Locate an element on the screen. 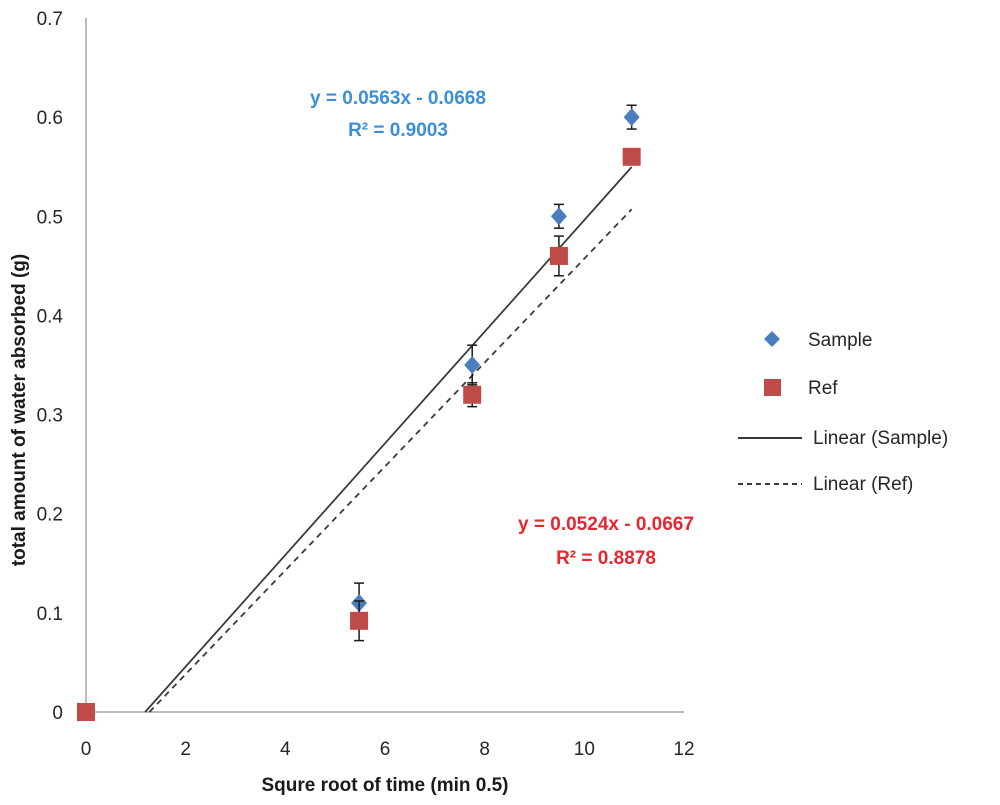 This screenshot has width=1000, height=805. y-tick-label: 0 is located at coordinates (57, 713).